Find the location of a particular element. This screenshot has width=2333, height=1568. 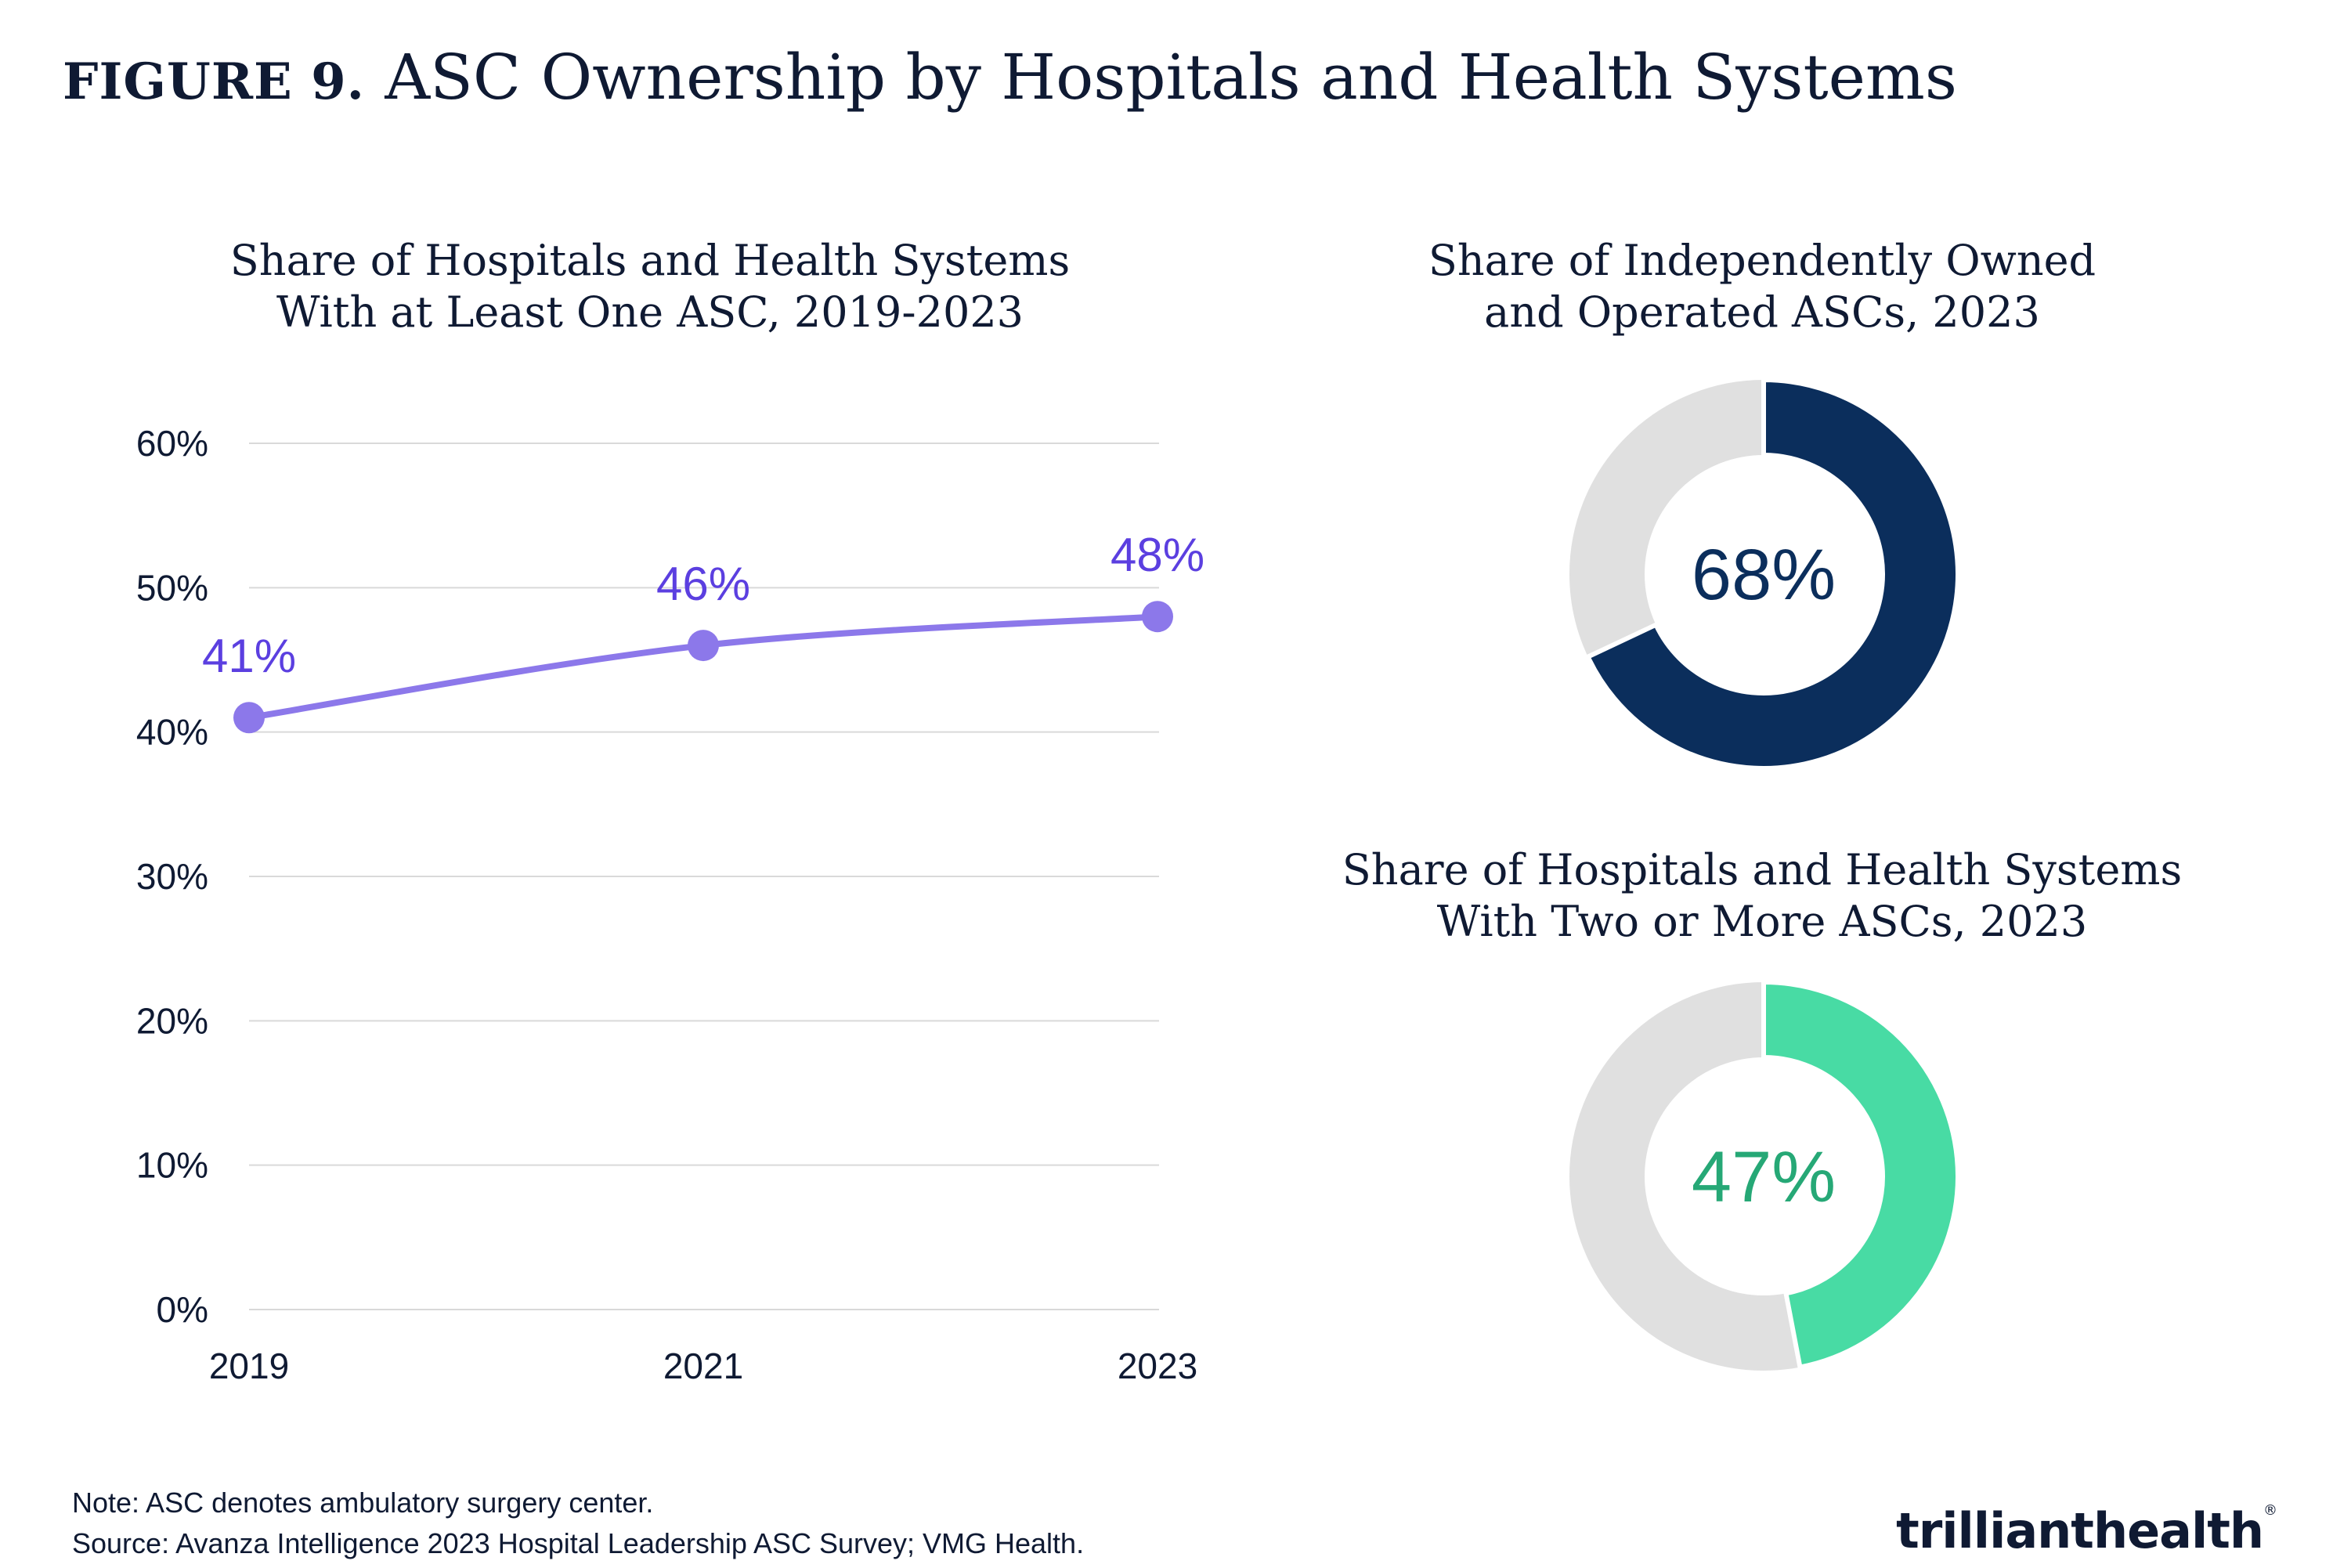

x-tick-label: 2019 is located at coordinates (249, 1366).